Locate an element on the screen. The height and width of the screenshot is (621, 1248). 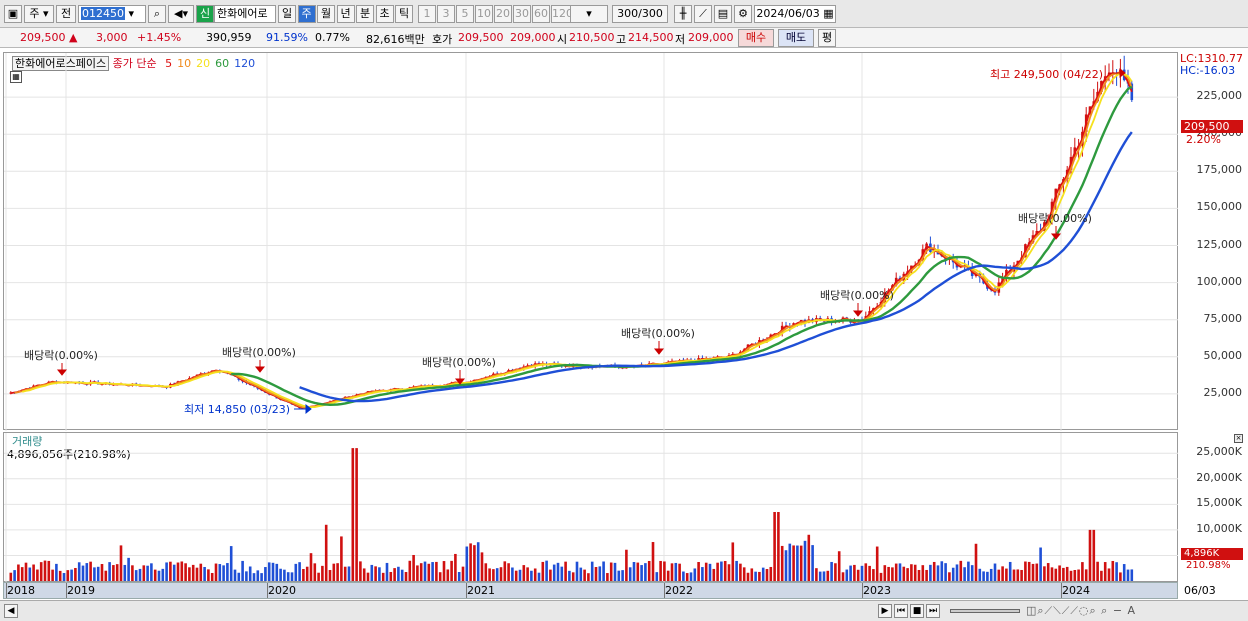
period-tab-2: 월 is located at coordinates (326, 14).